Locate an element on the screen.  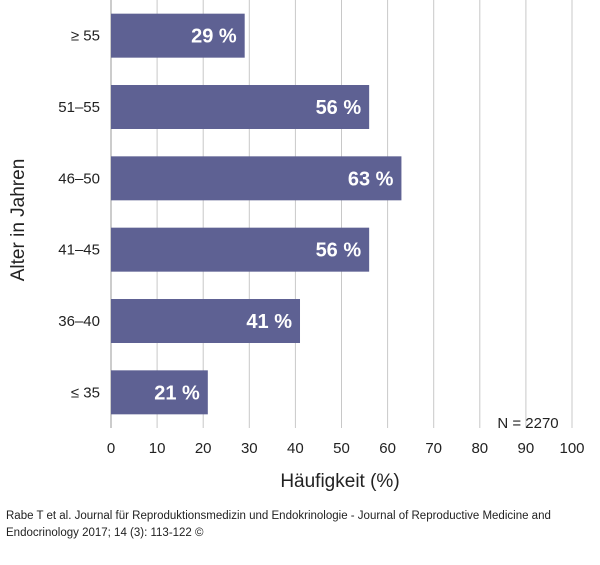
x-tick-label: 100 is located at coordinates (571, 448).